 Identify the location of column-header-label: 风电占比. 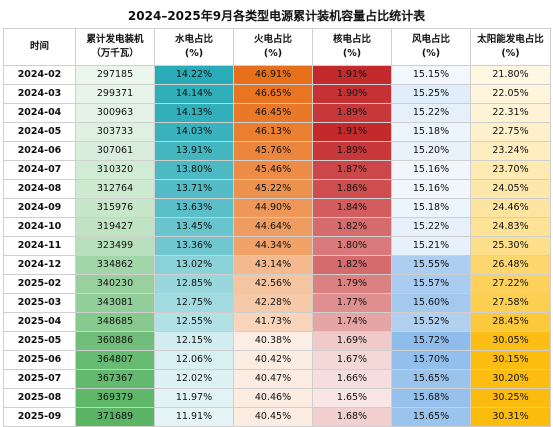
(430, 39).